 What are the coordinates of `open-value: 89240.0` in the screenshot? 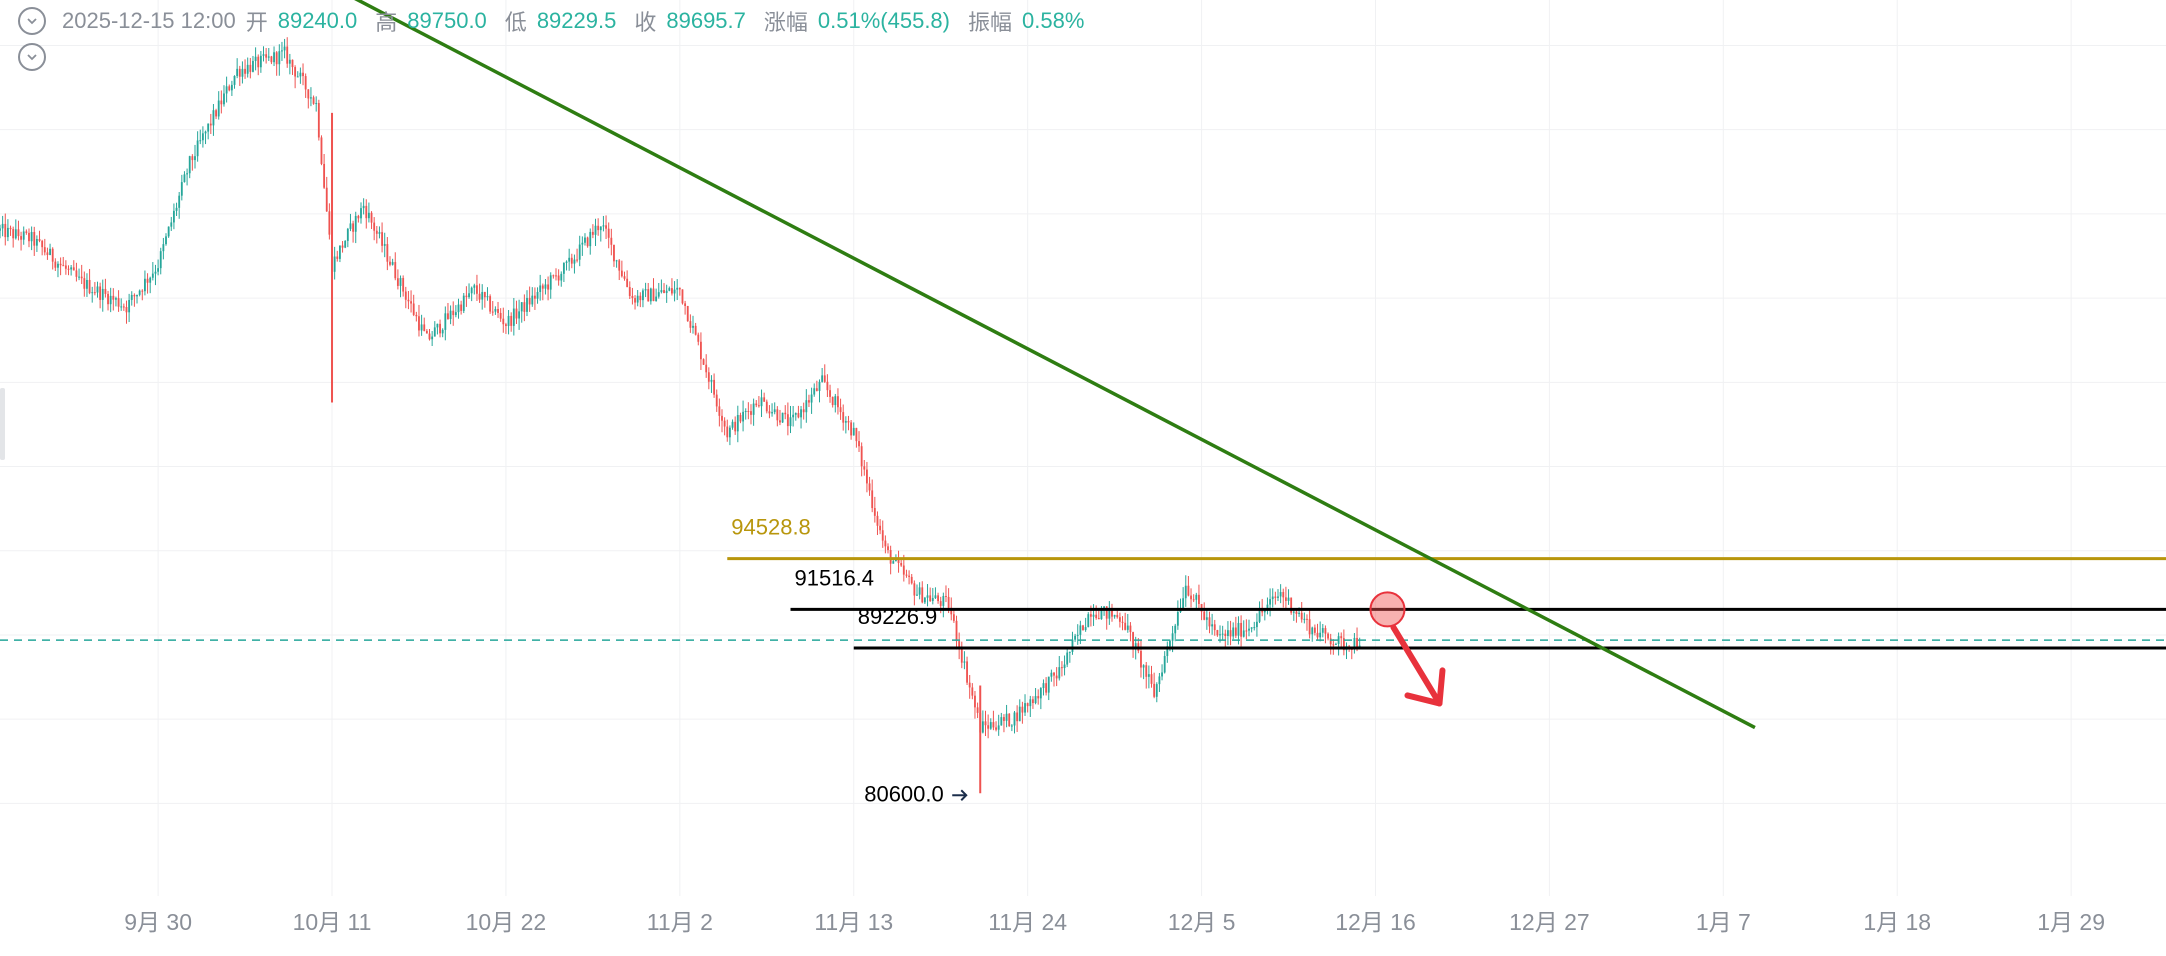 It's located at (317, 20).